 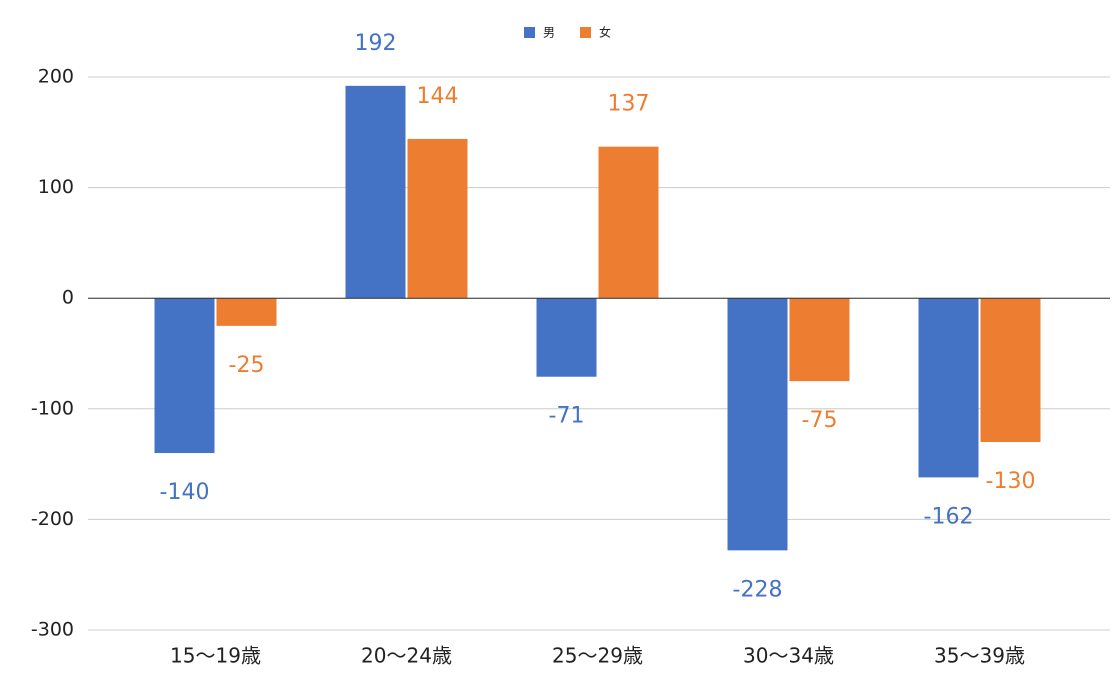 What do you see at coordinates (52, 630) in the screenshot?
I see `y-tick-label: -300` at bounding box center [52, 630].